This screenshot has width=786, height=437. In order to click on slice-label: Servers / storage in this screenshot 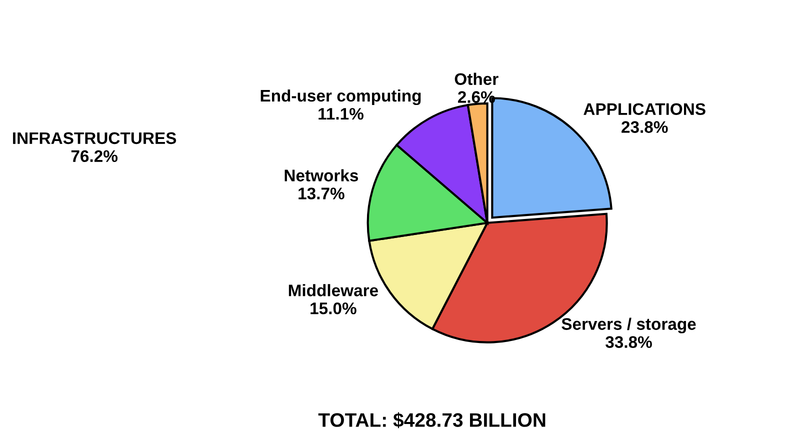, I will do `click(629, 326)`.